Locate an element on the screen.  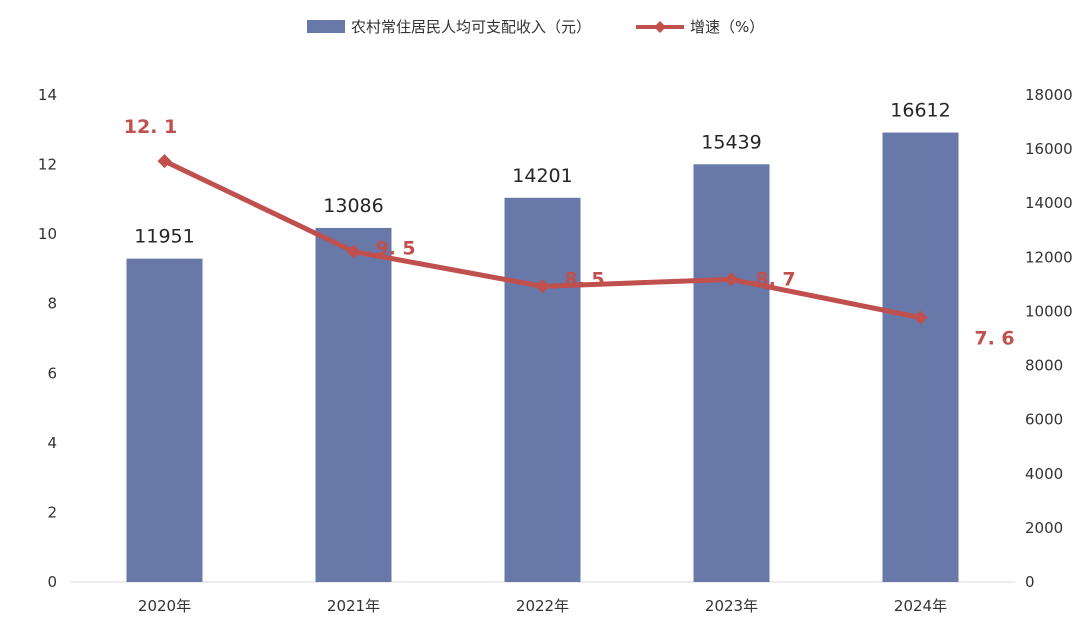
x-tick-label: 2023年 is located at coordinates (731, 606).